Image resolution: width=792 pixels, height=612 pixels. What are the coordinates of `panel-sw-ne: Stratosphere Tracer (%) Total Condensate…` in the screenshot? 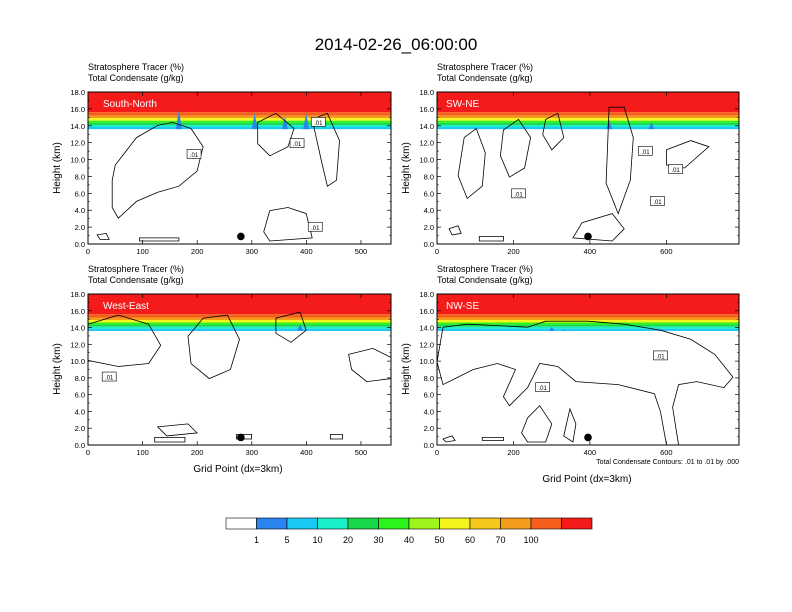 It's located at (570, 159).